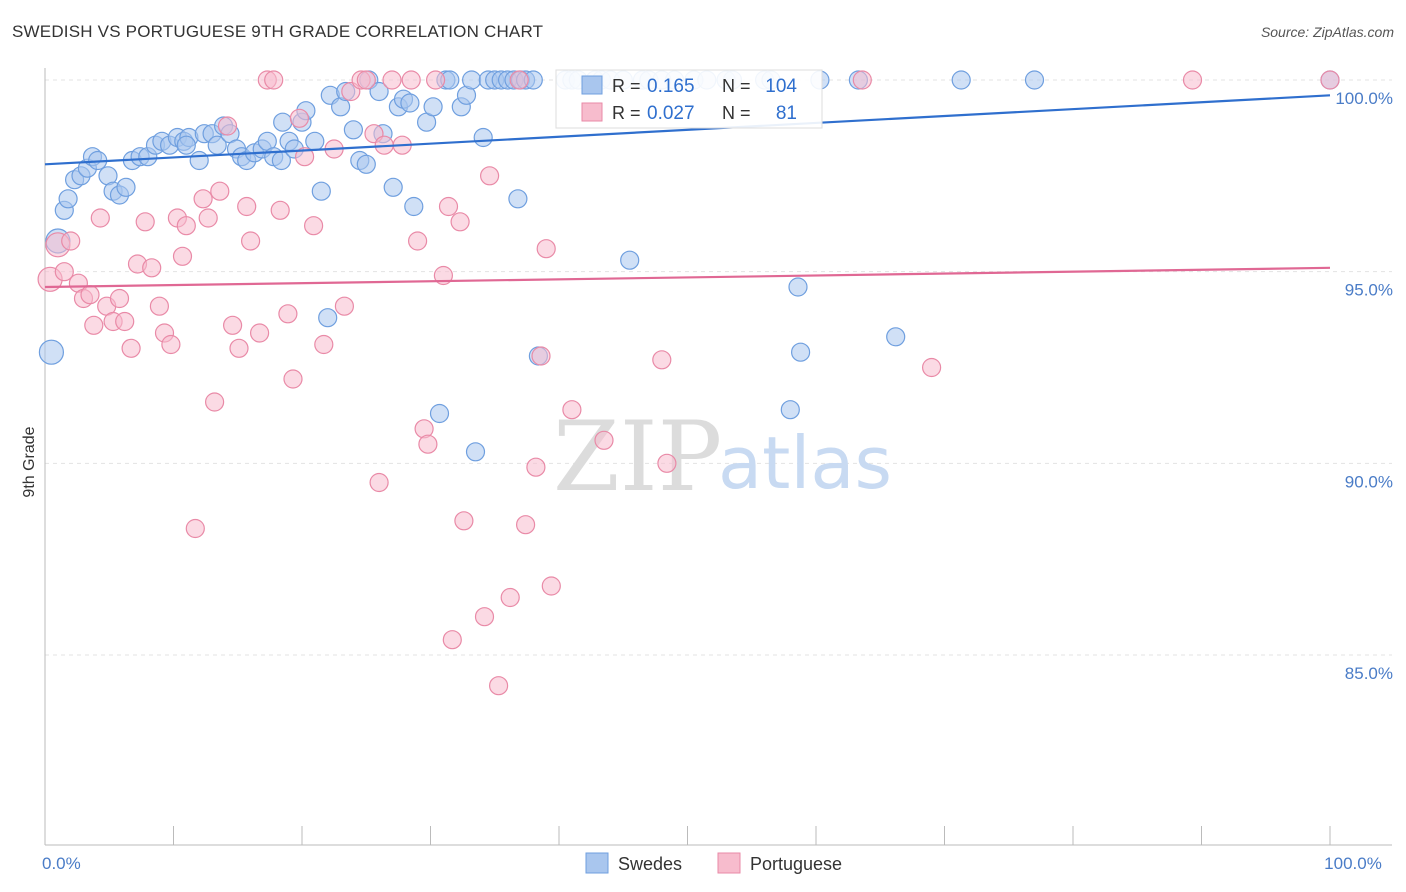 The width and height of the screenshot is (1406, 892). I want to click on legend-label: Portuguese, so click(796, 864).